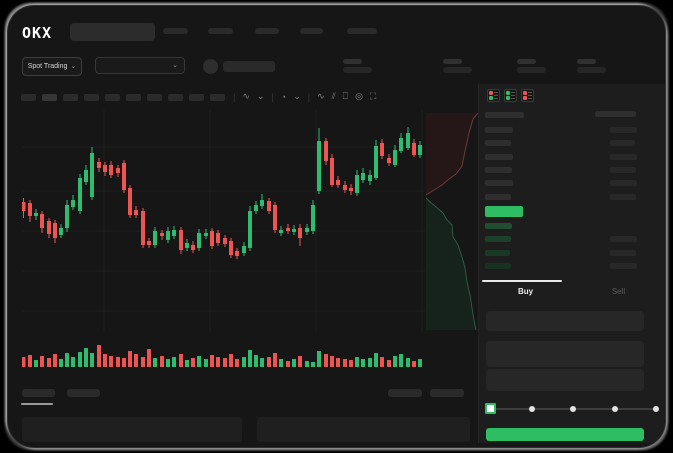  Describe the element at coordinates (565, 354) in the screenshot. I see `amount-input` at that location.